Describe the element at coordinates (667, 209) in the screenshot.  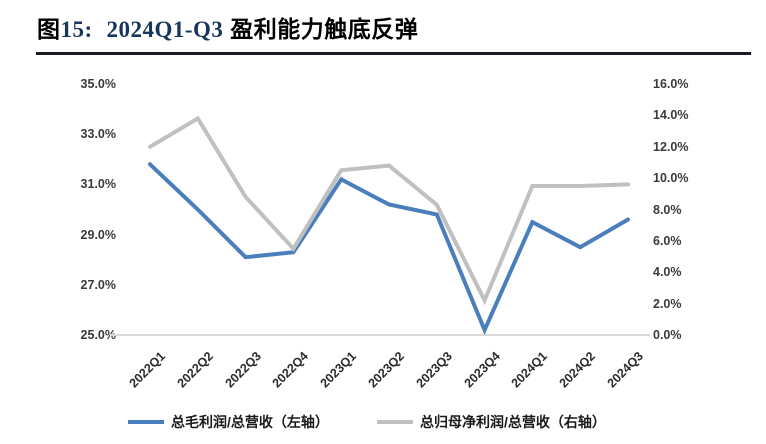
I see `y-tick-right: 8.0%` at that location.